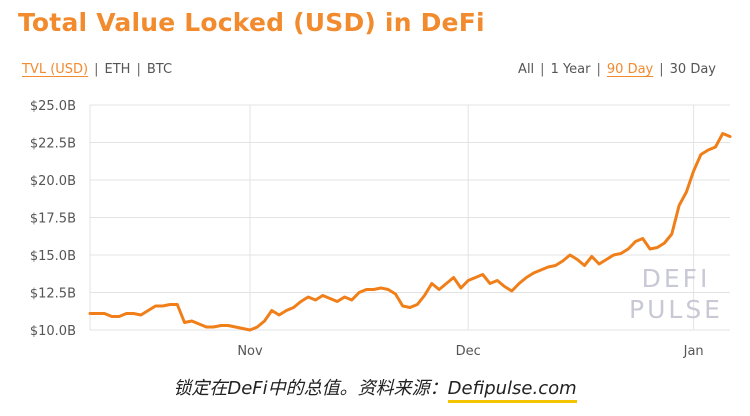 Image resolution: width=750 pixels, height=416 pixels. I want to click on range-tabs: All | 1 Year | 90 Day | 30 Day, so click(617, 69).